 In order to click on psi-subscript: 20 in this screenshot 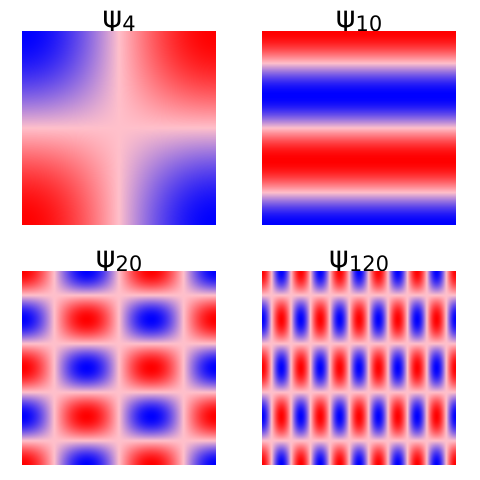, I will do `click(129, 264)`.